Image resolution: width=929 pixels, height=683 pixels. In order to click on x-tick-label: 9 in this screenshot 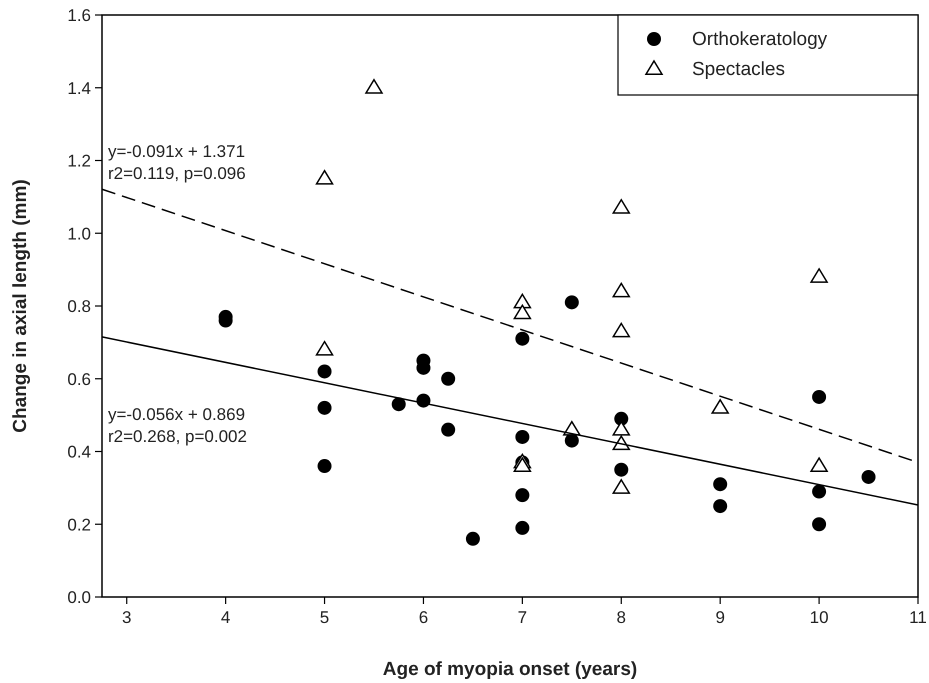, I will do `click(720, 617)`.